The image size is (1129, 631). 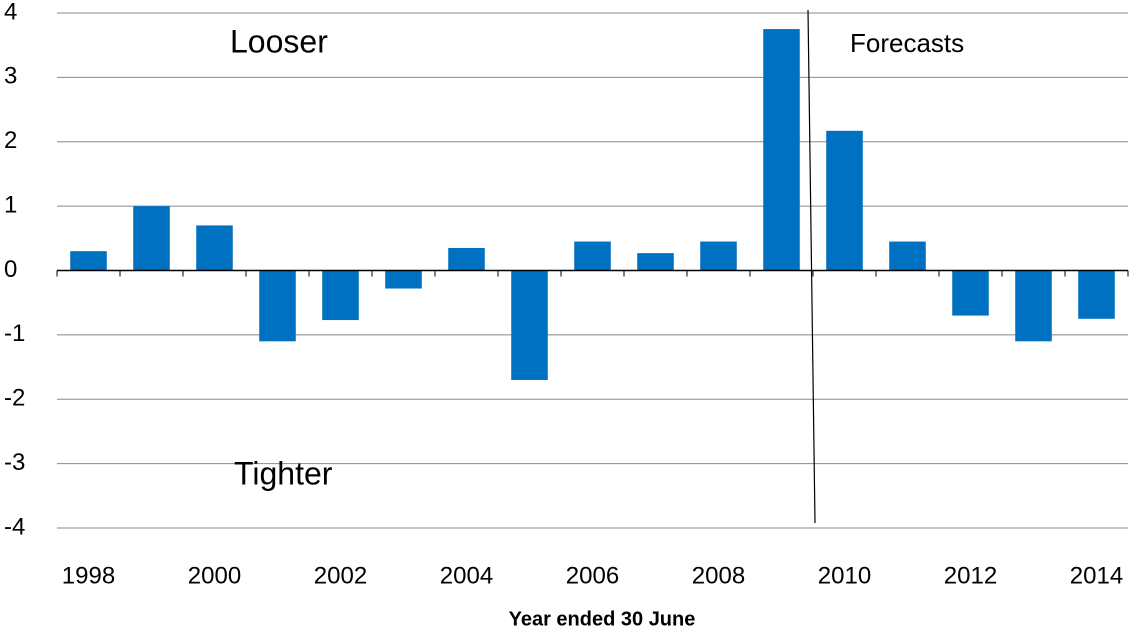 I want to click on x-tick-label: 2012, so click(x=970, y=575).